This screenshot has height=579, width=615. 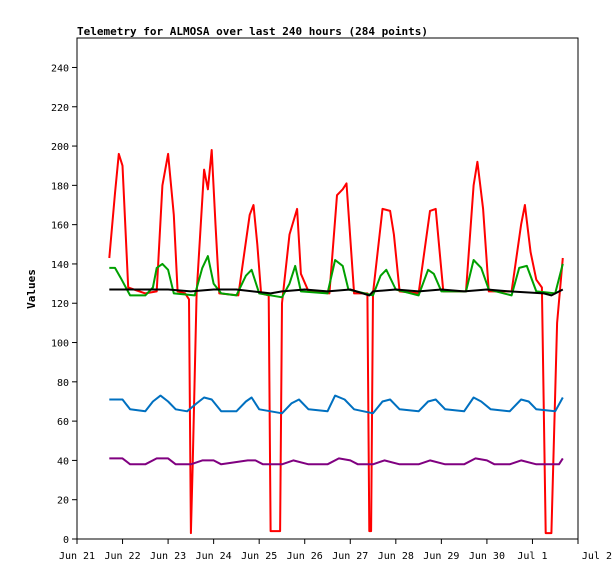 I want to click on y-axis: 0 20 40 60 80 100 120 140 160 180 200 220 240, so click(x=64, y=304).